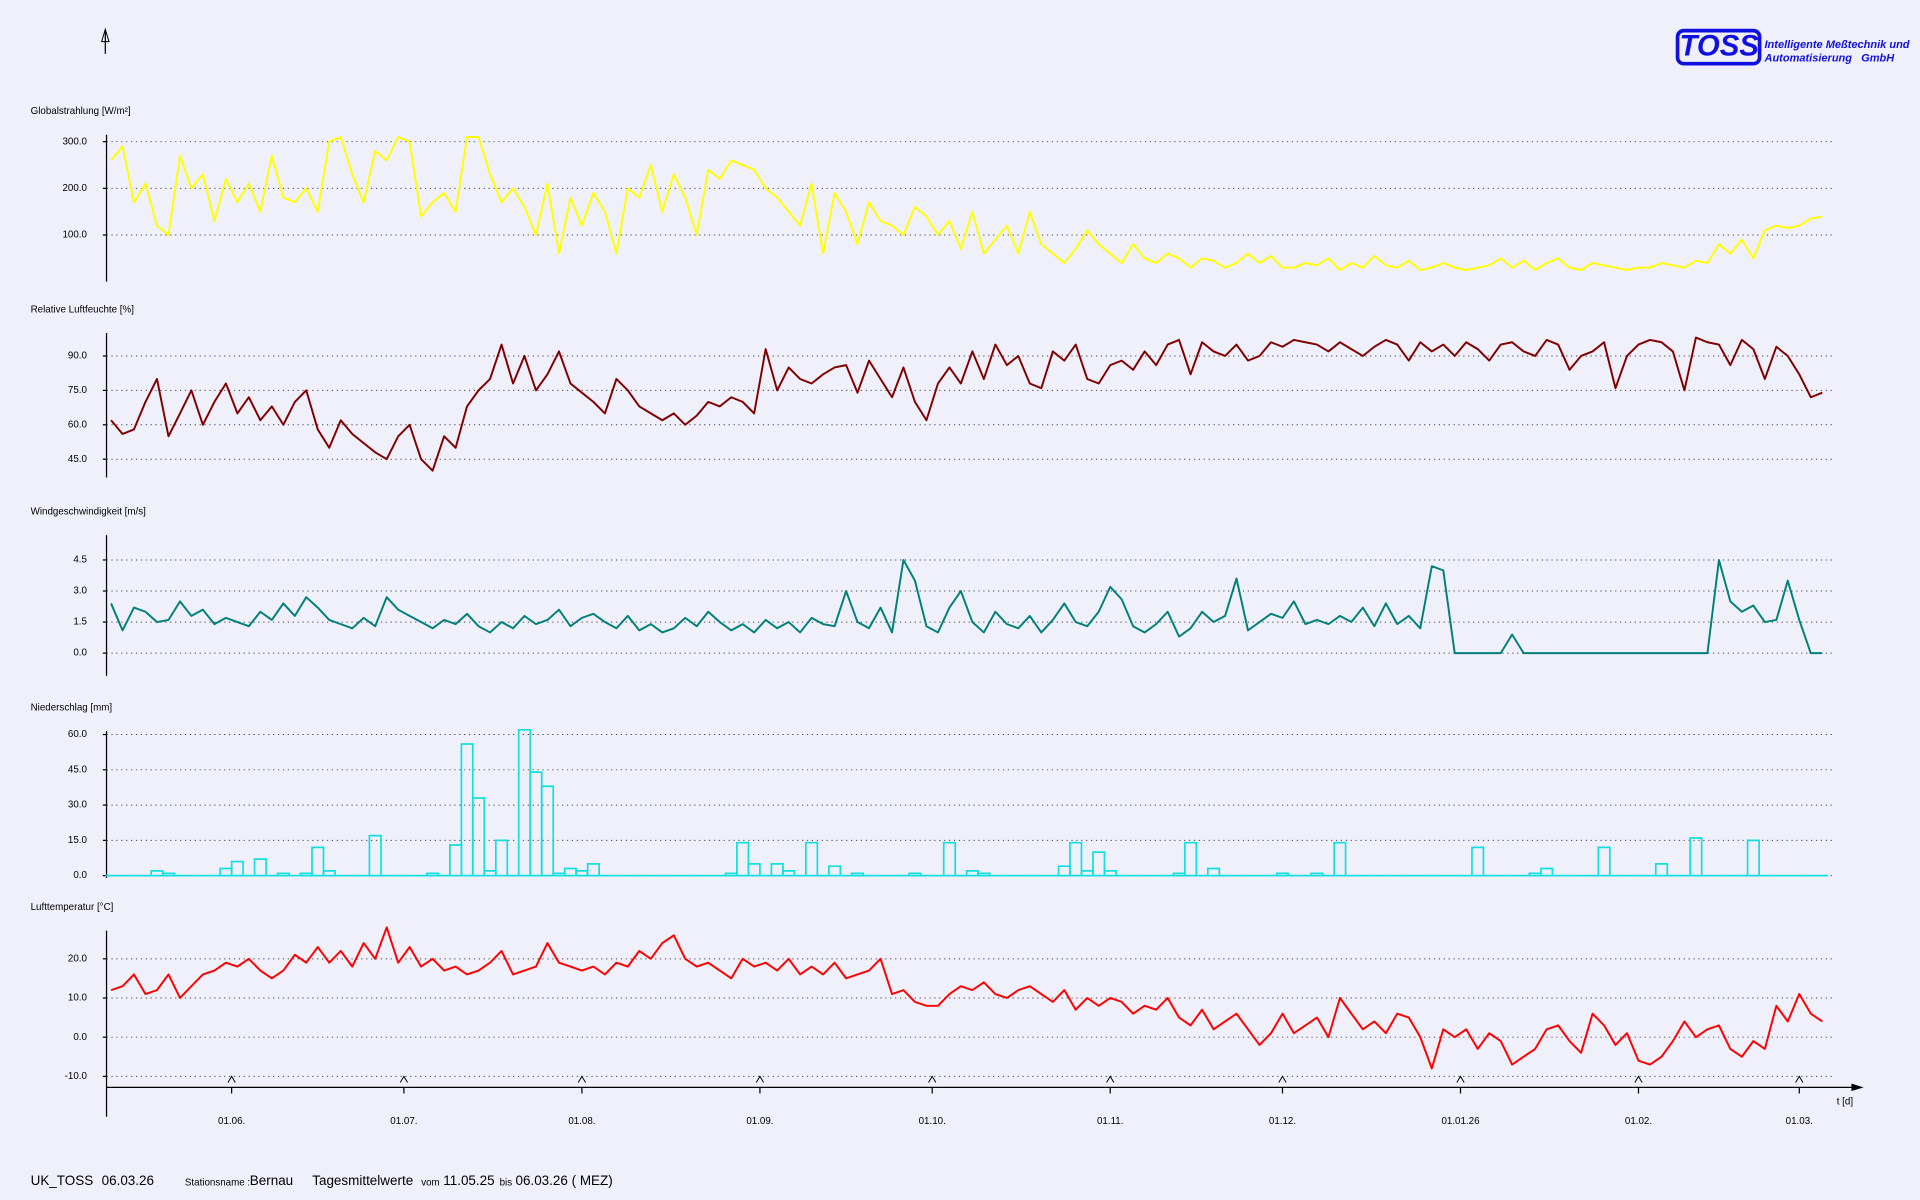 This screenshot has width=1920, height=1200. What do you see at coordinates (105, 40) in the screenshot?
I see `north-arrow` at bounding box center [105, 40].